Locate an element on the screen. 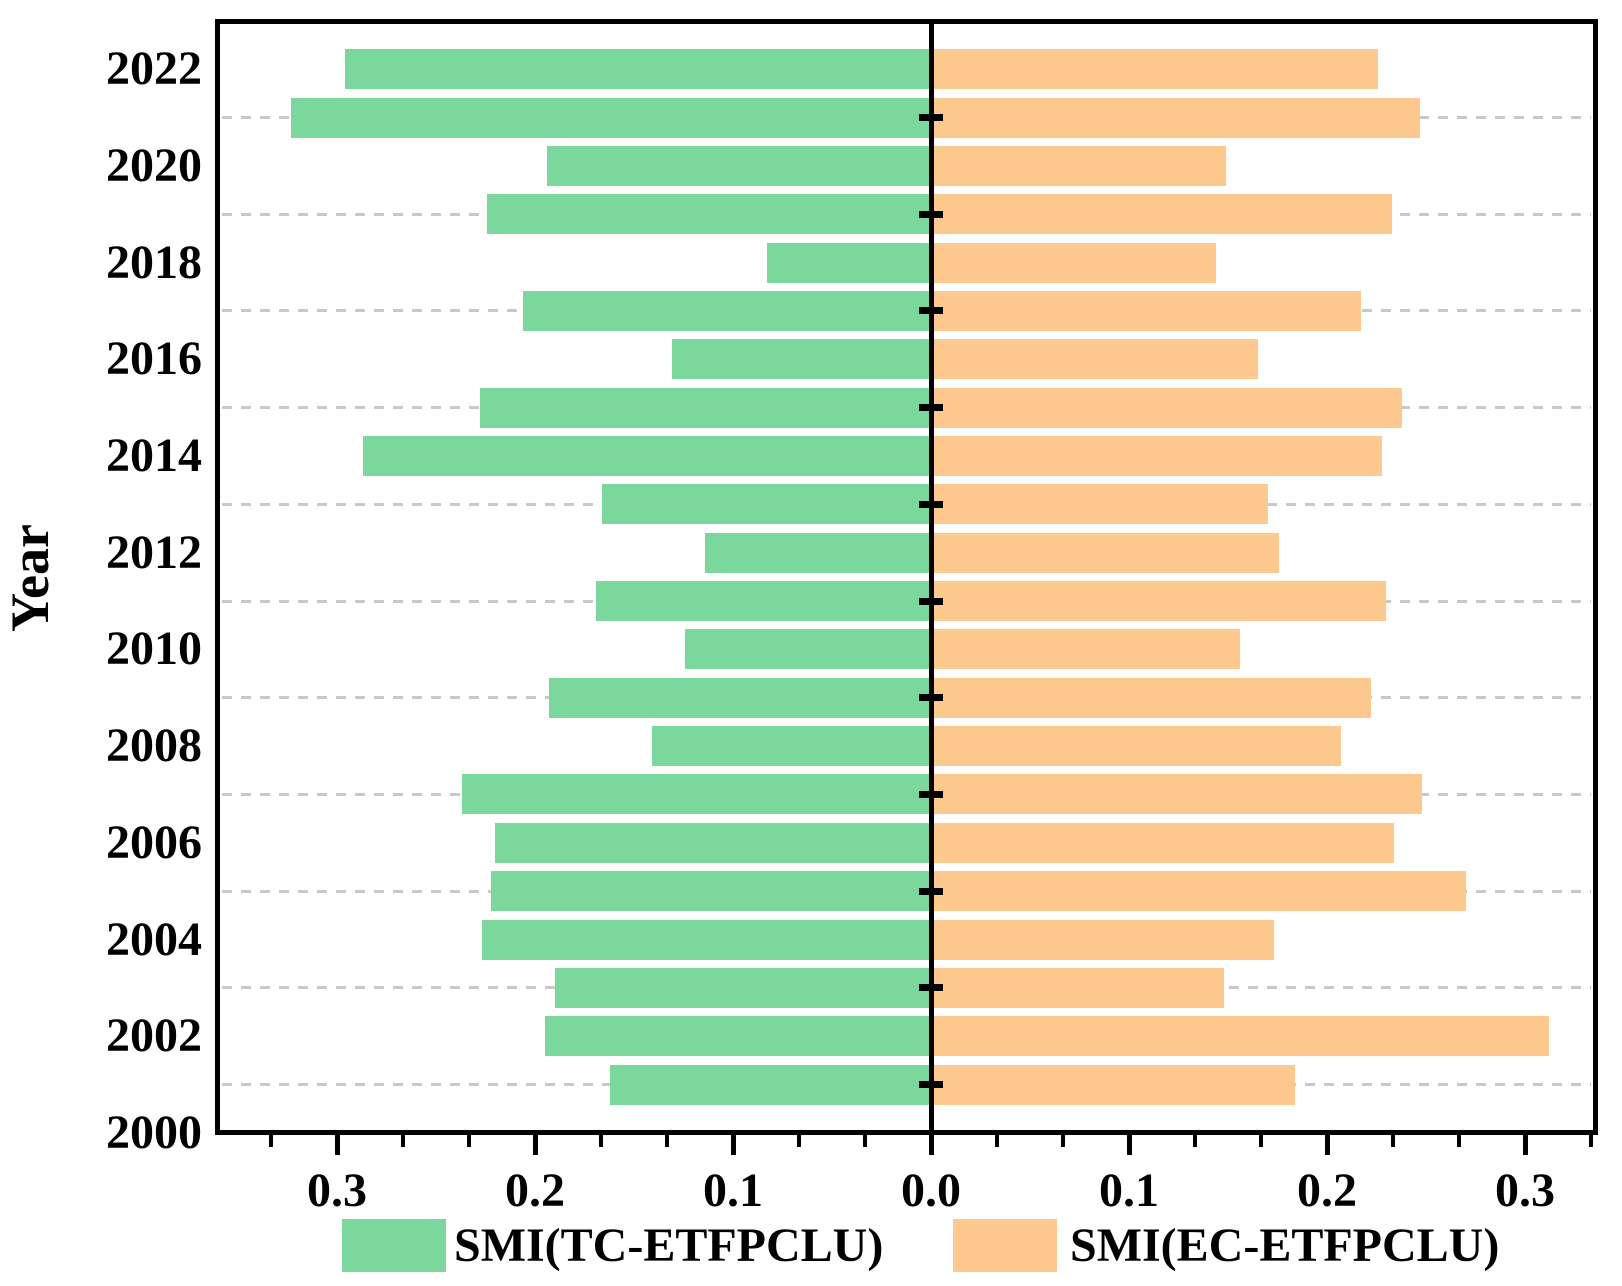 The image size is (1622, 1286). y-tick-label-2008: 2008 is located at coordinates (154, 746).